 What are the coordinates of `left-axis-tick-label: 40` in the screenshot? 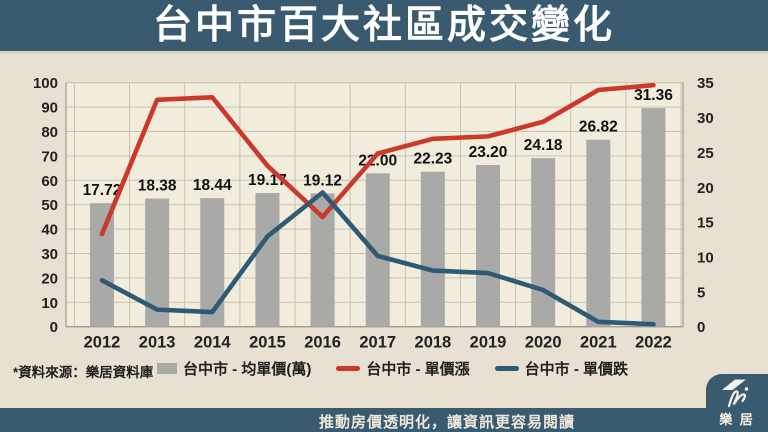 It's located at (49, 230).